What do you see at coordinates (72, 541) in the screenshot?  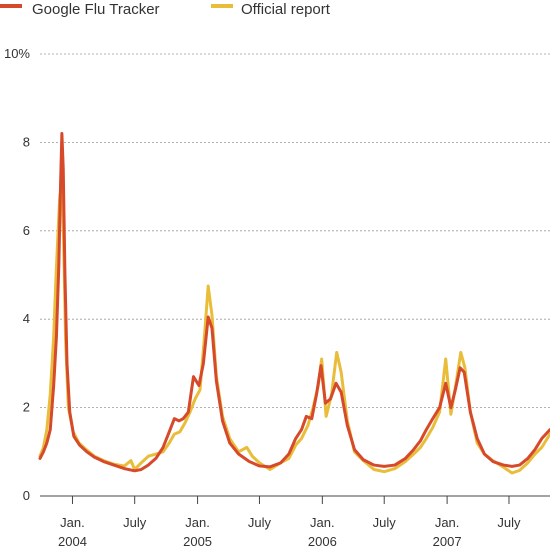 I see `x-tick-label-year-0: 2004` at bounding box center [72, 541].